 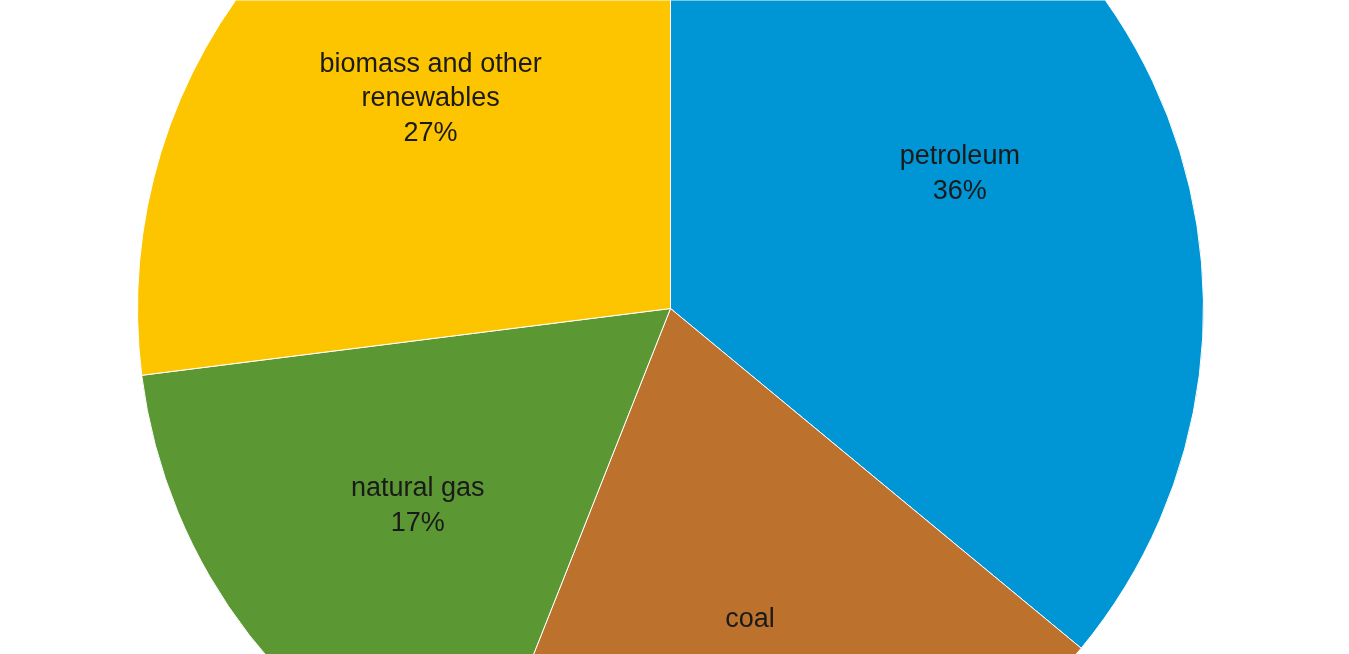 What do you see at coordinates (959, 189) in the screenshot?
I see `data-label: 36%` at bounding box center [959, 189].